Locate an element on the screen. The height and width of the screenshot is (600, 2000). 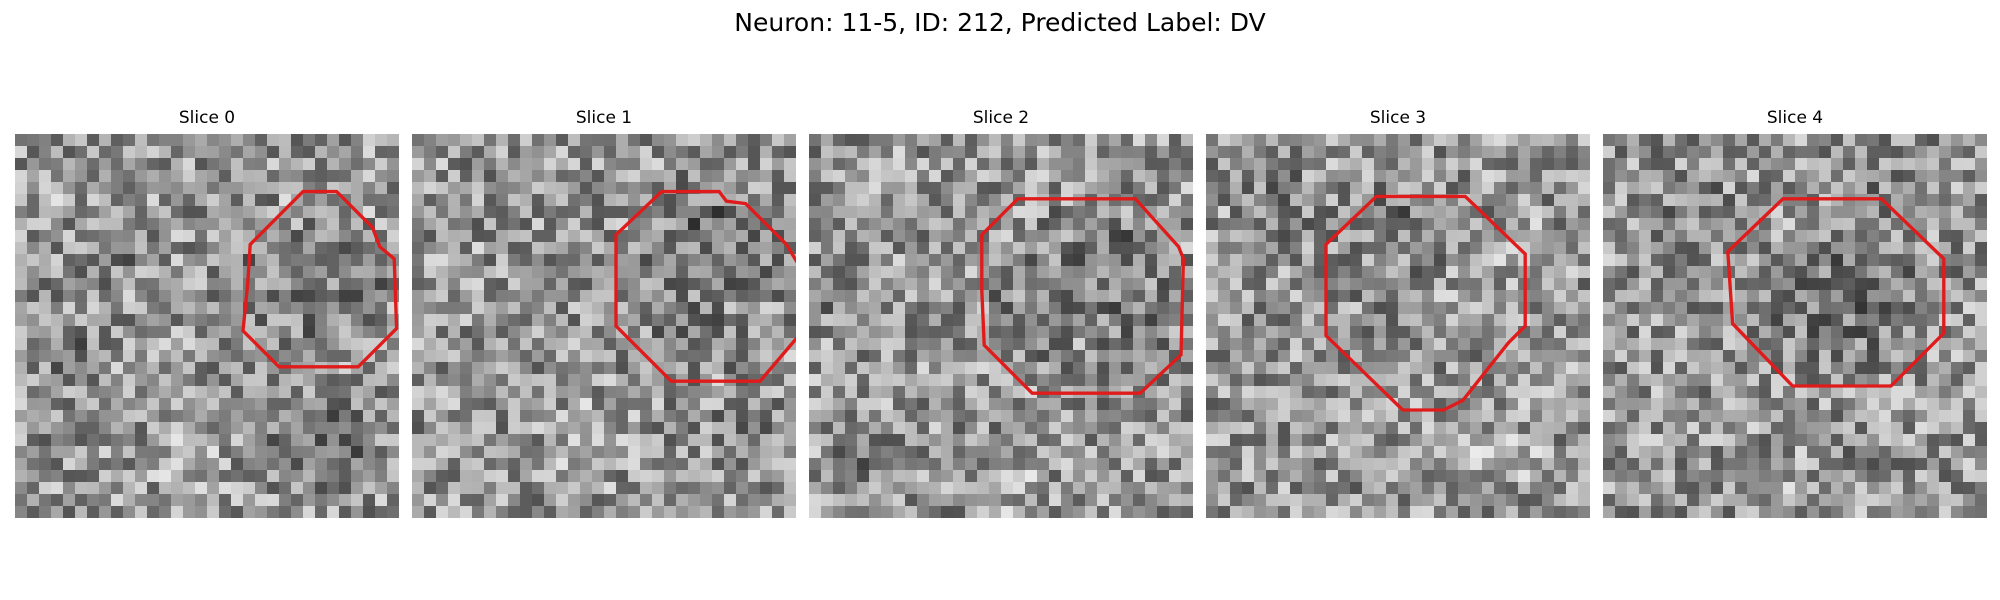
slice-title-3: Slice 3 is located at coordinates (1398, 118).